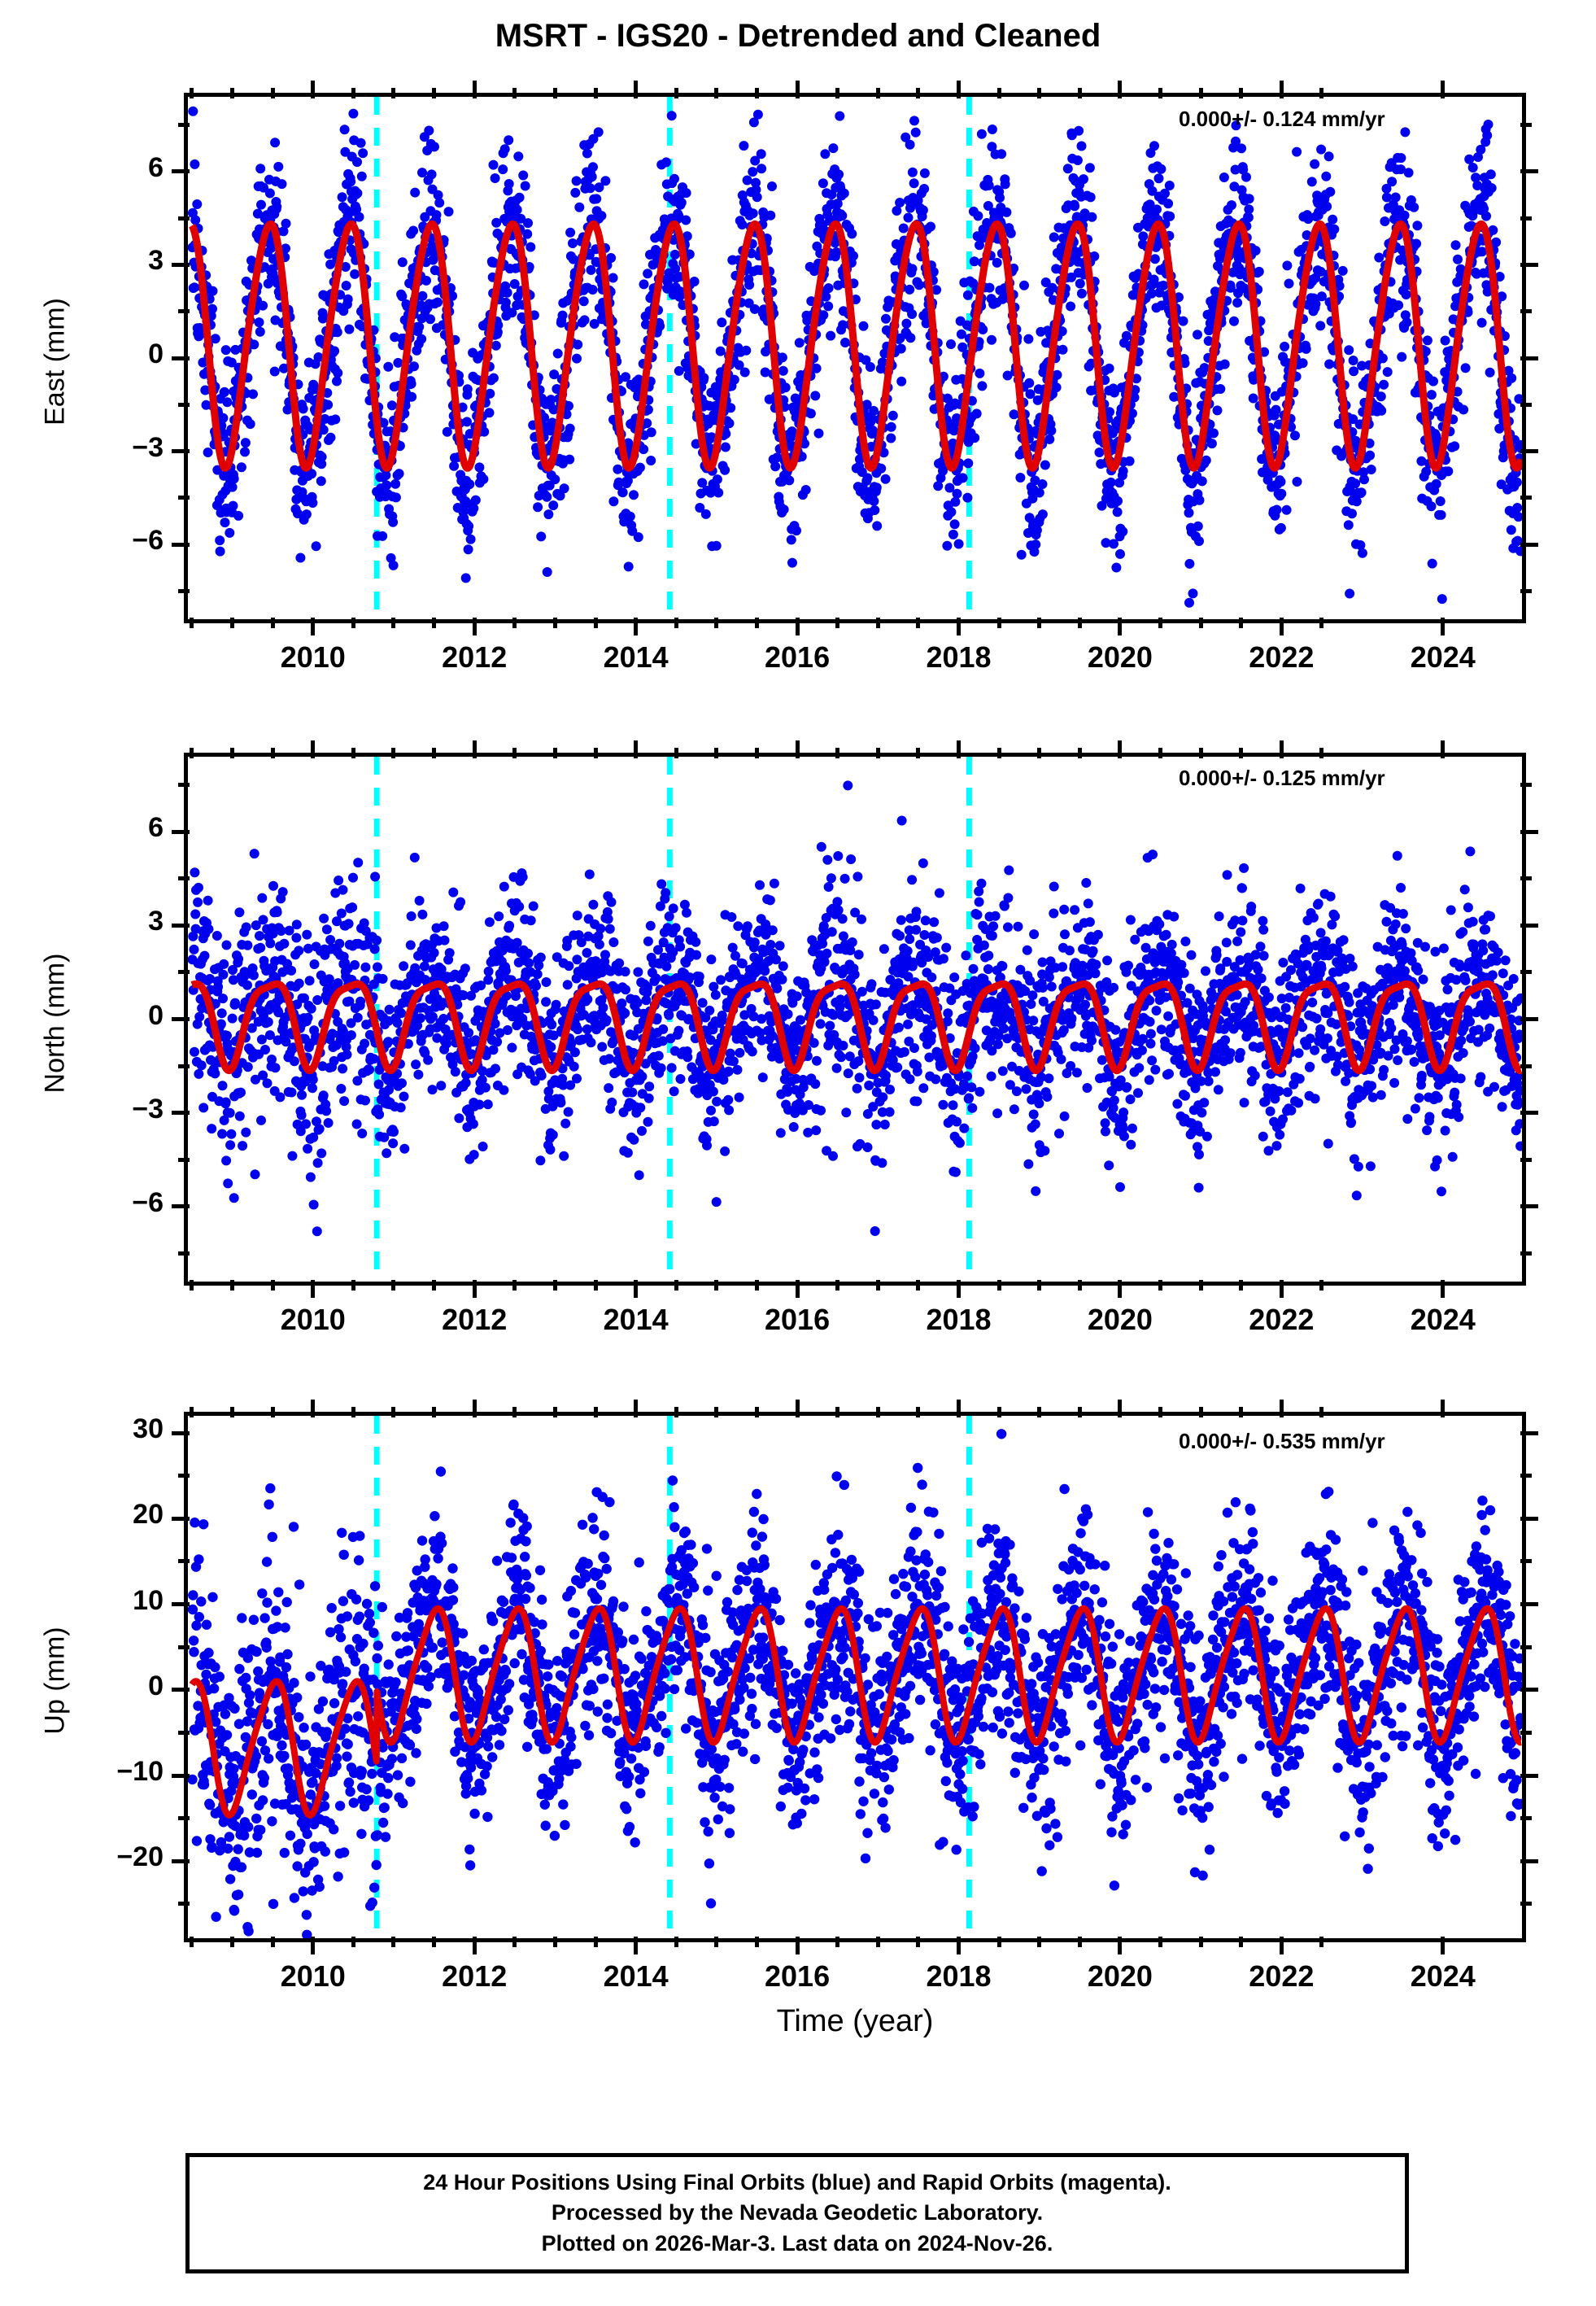 The width and height of the screenshot is (1596, 2306). I want to click on y-tick-label: −3, so click(123, 448).